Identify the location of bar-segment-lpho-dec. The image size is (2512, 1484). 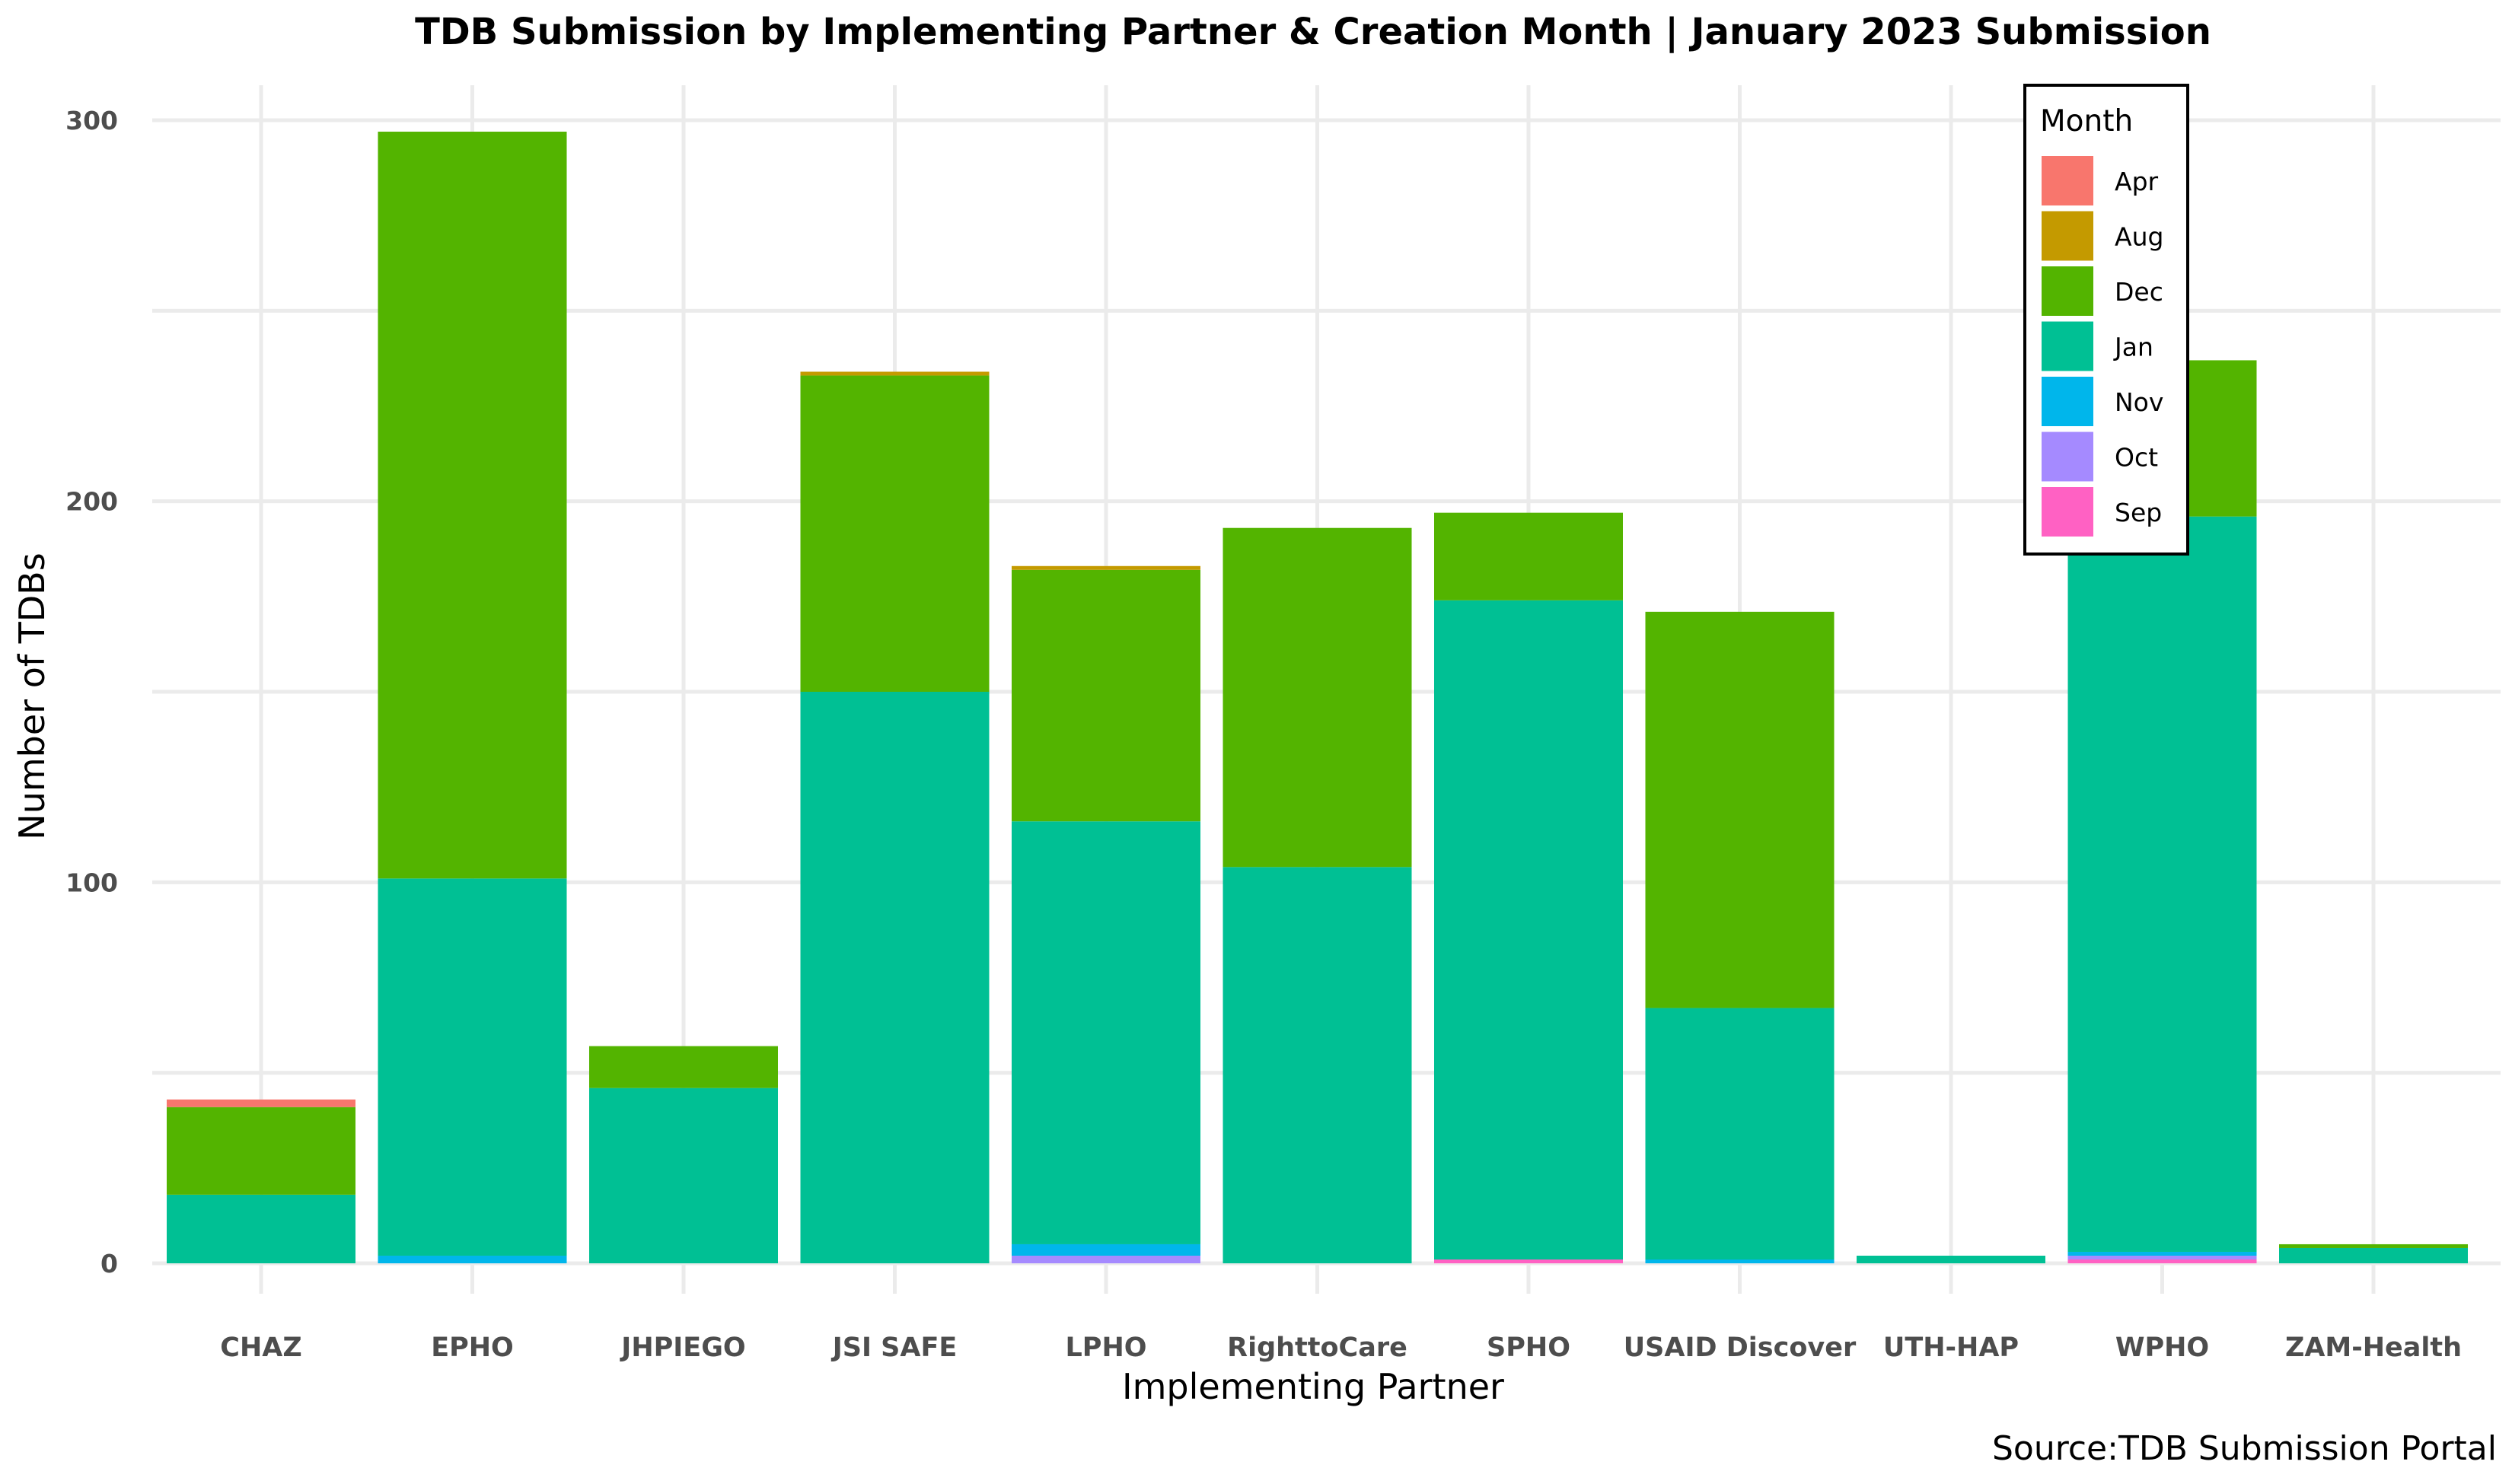
(1106, 695).